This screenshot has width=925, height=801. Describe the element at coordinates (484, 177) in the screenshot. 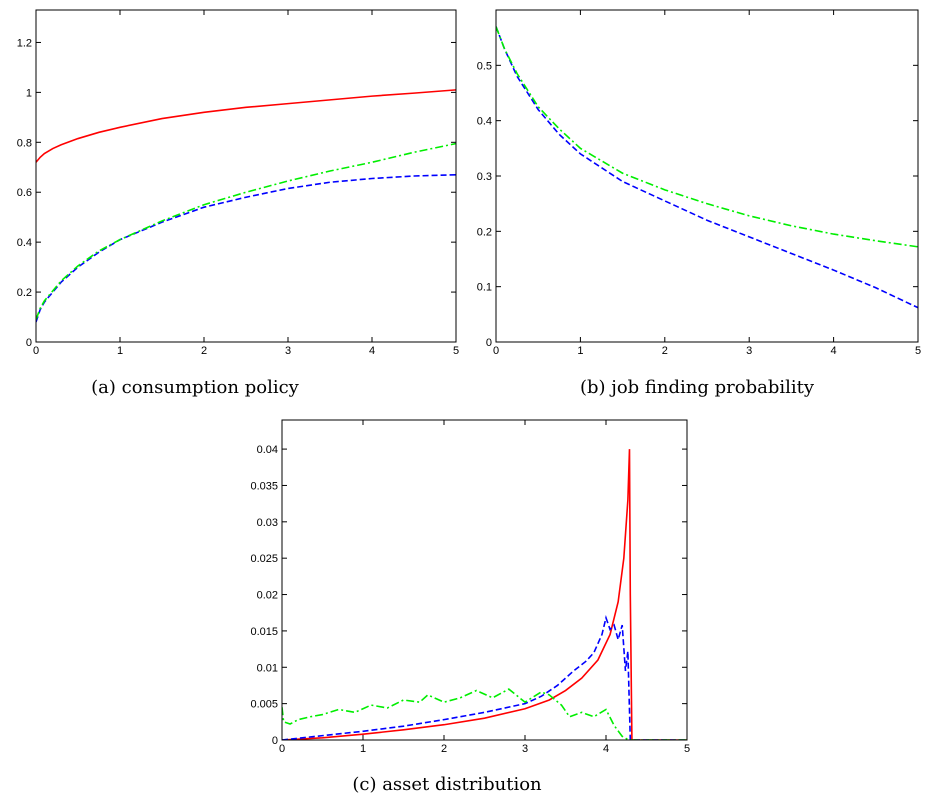

I see `y-tick-label: 0.3` at that location.